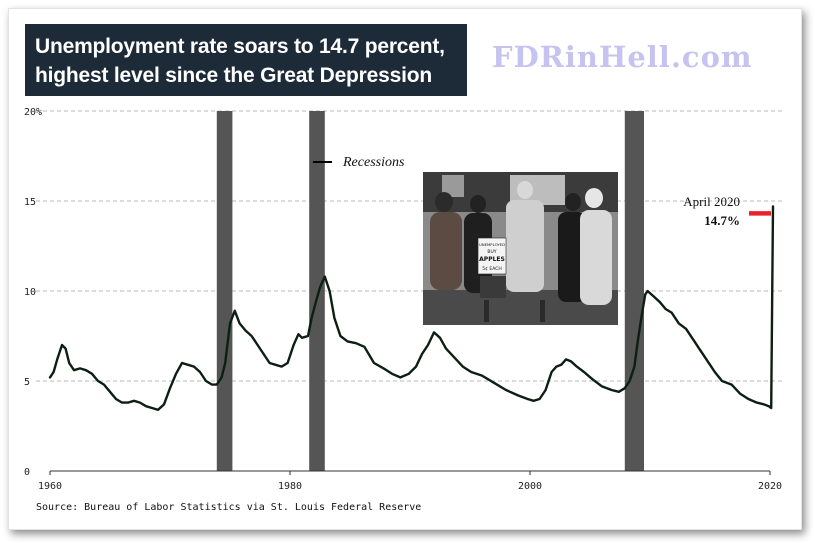  Describe the element at coordinates (722, 220) in the screenshot. I see `annotation-value: 14.7%` at that location.